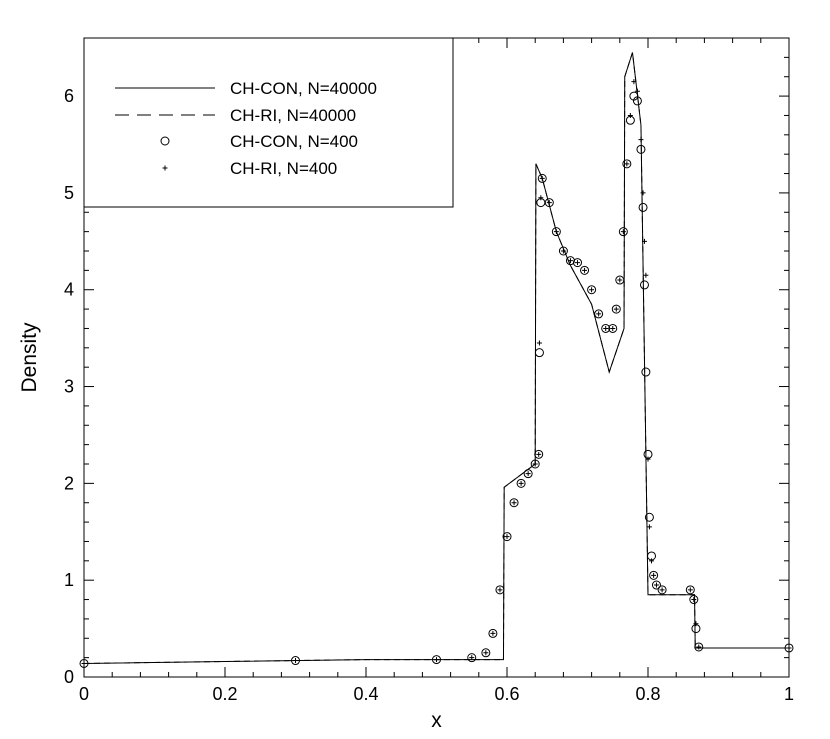  Describe the element at coordinates (506, 694) in the screenshot. I see `x-tick-label: 0.6` at that location.